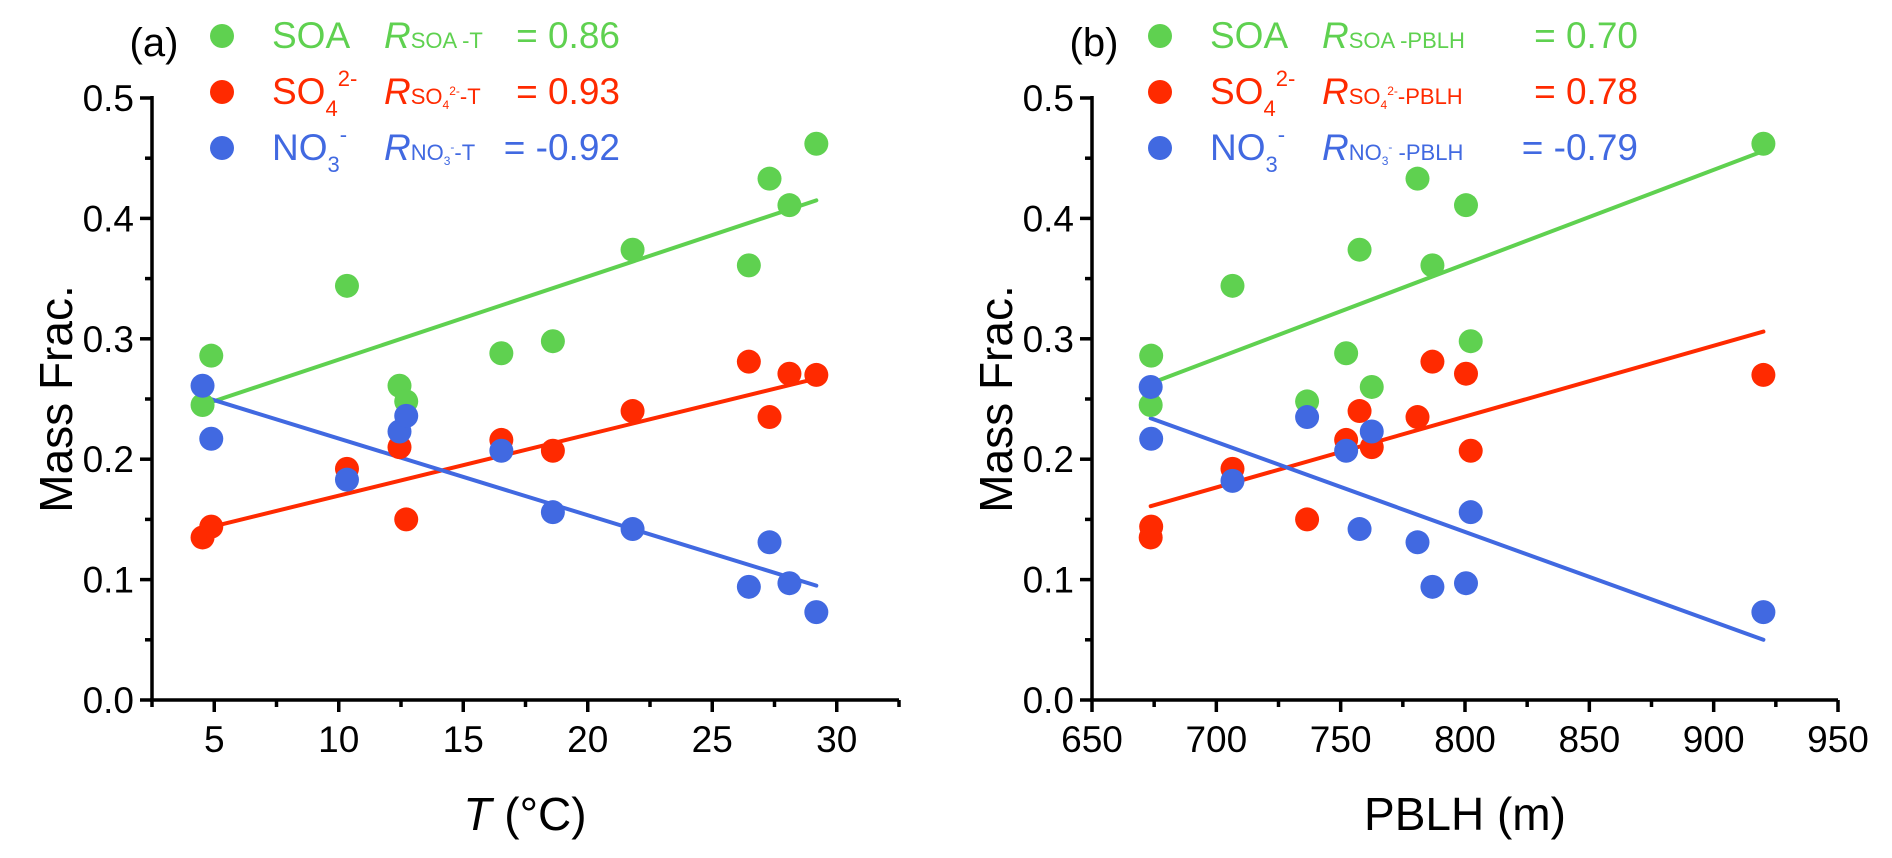 This screenshot has width=1892, height=858. What do you see at coordinates (447, 161) in the screenshot?
I see `correlation-subscript-sub: 3` at bounding box center [447, 161].